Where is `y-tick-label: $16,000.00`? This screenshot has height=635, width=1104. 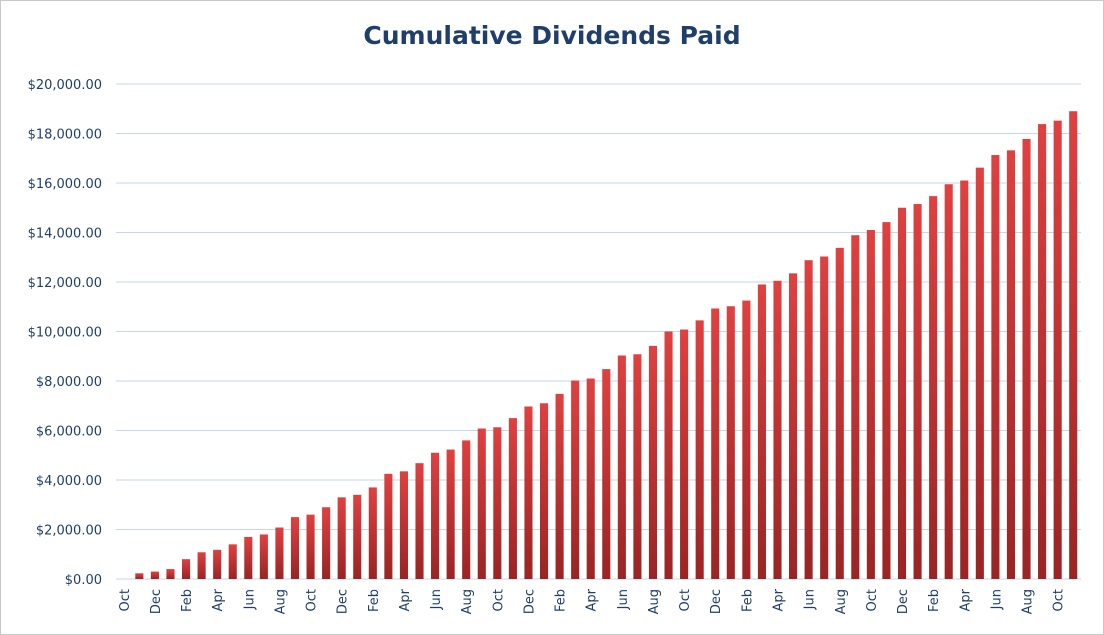
y-tick-label: $16,000.00 is located at coordinates (65, 184).